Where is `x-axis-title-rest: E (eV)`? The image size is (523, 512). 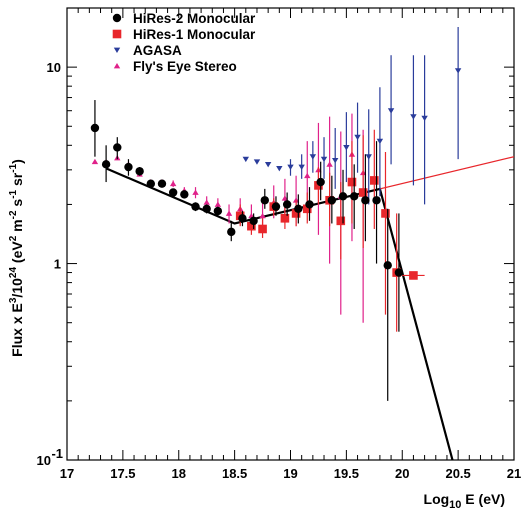
x-axis-title-rest: E (eV) is located at coordinates (483, 499).